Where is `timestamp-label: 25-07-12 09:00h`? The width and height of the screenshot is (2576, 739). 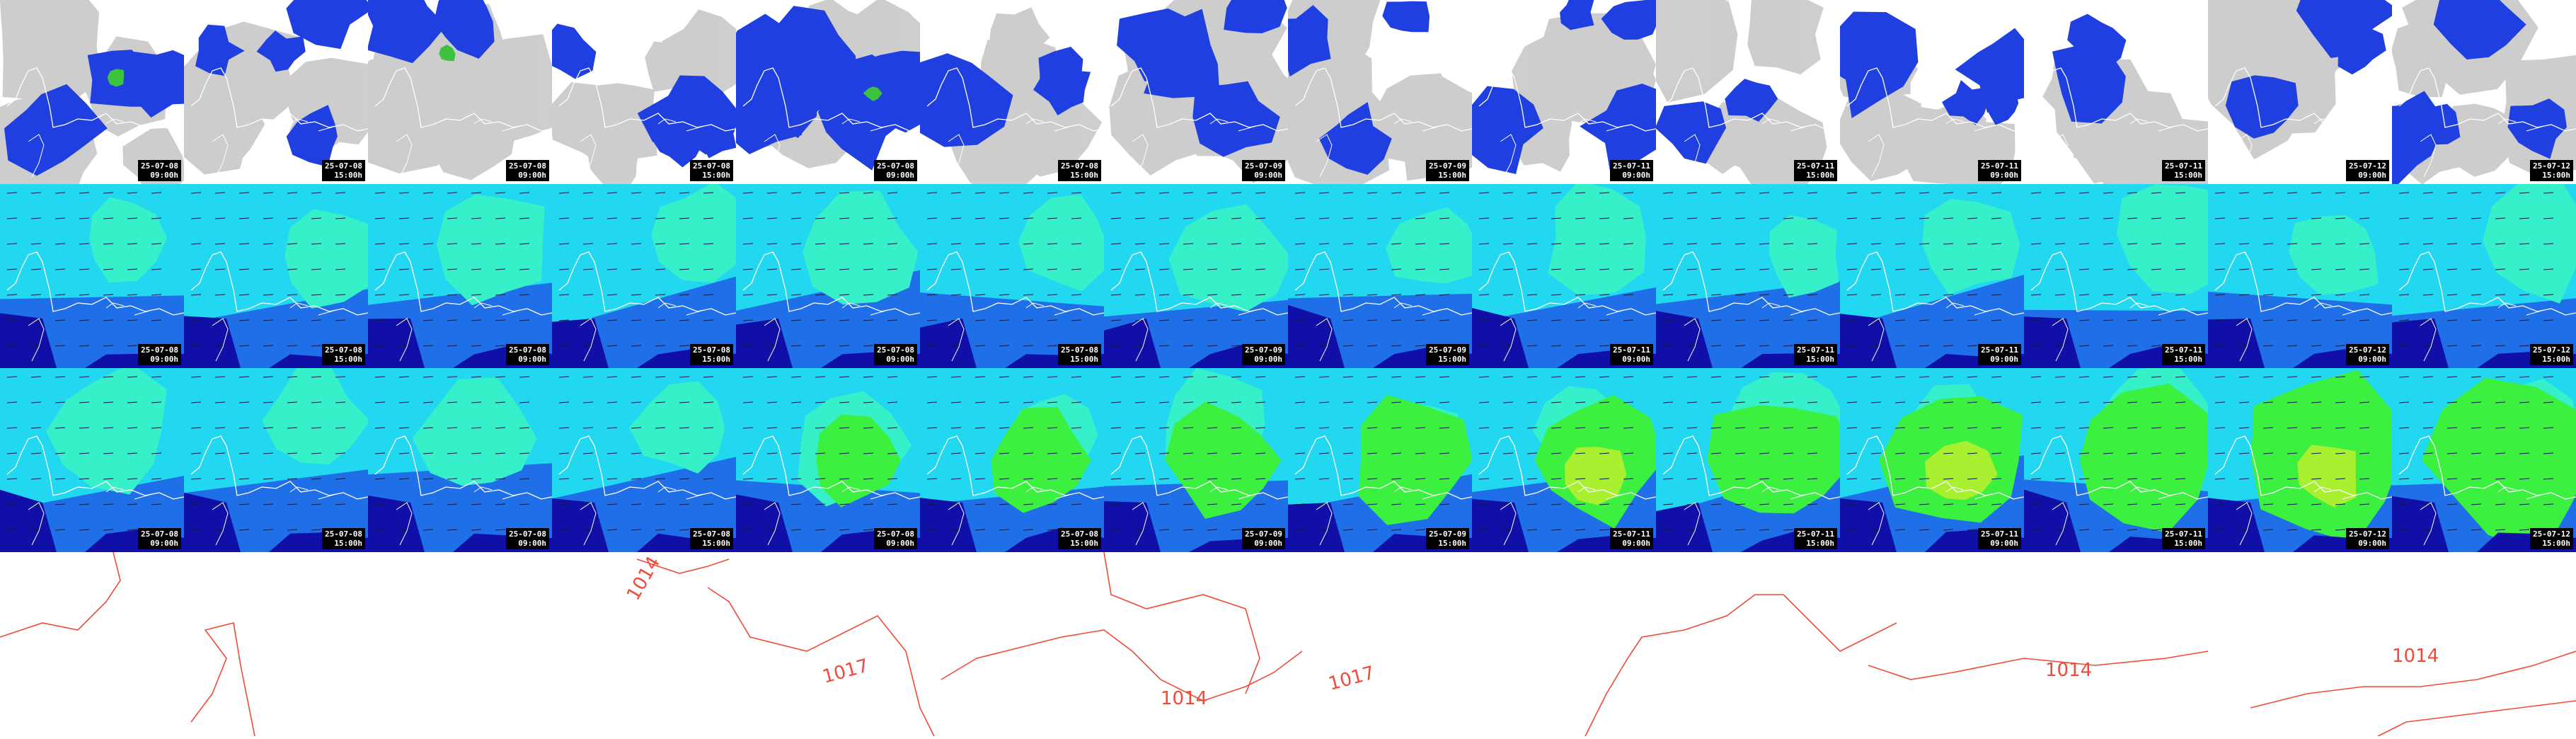 timestamp-label: 25-07-12 09:00h is located at coordinates (2368, 354).